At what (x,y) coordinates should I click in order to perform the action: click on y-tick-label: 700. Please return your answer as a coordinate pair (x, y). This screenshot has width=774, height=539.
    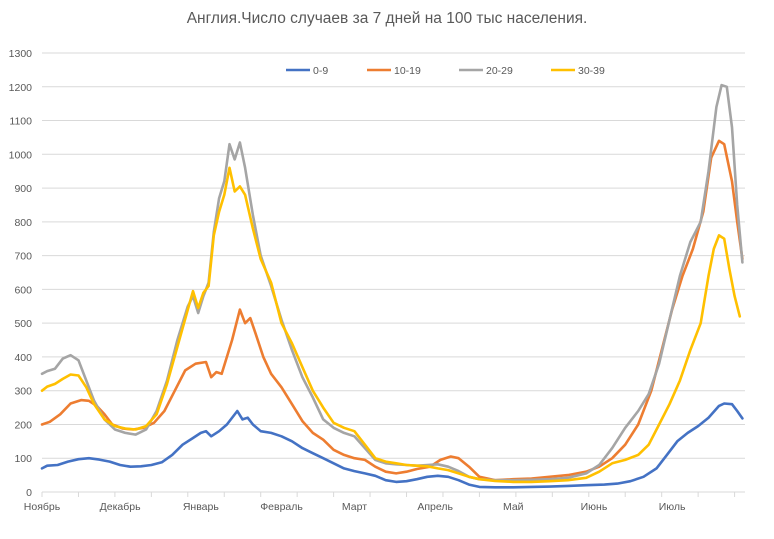
    Looking at the image, I should click on (23, 257).